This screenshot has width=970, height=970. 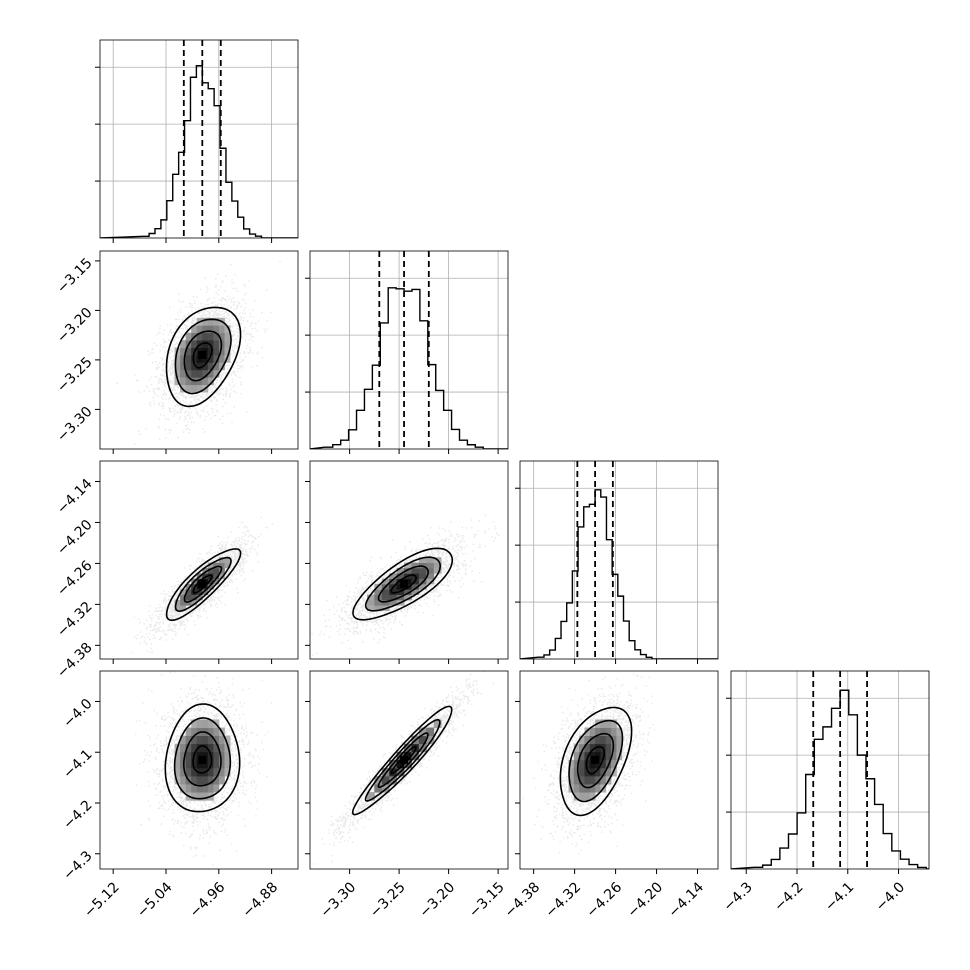 I want to click on y-tick-label-2-1: −4.32, so click(x=75, y=620).